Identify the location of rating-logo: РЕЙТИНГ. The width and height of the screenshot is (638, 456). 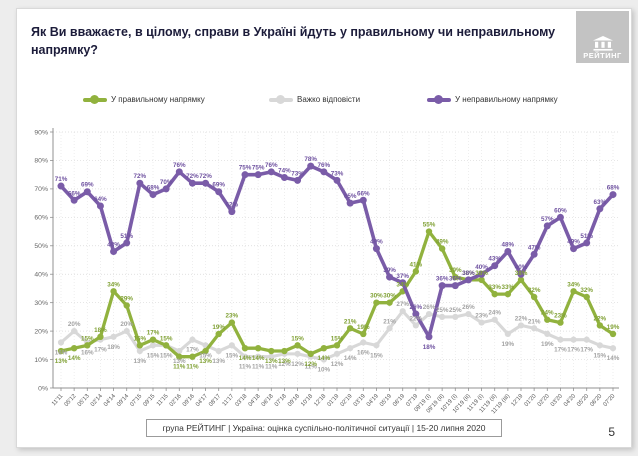
(602, 37).